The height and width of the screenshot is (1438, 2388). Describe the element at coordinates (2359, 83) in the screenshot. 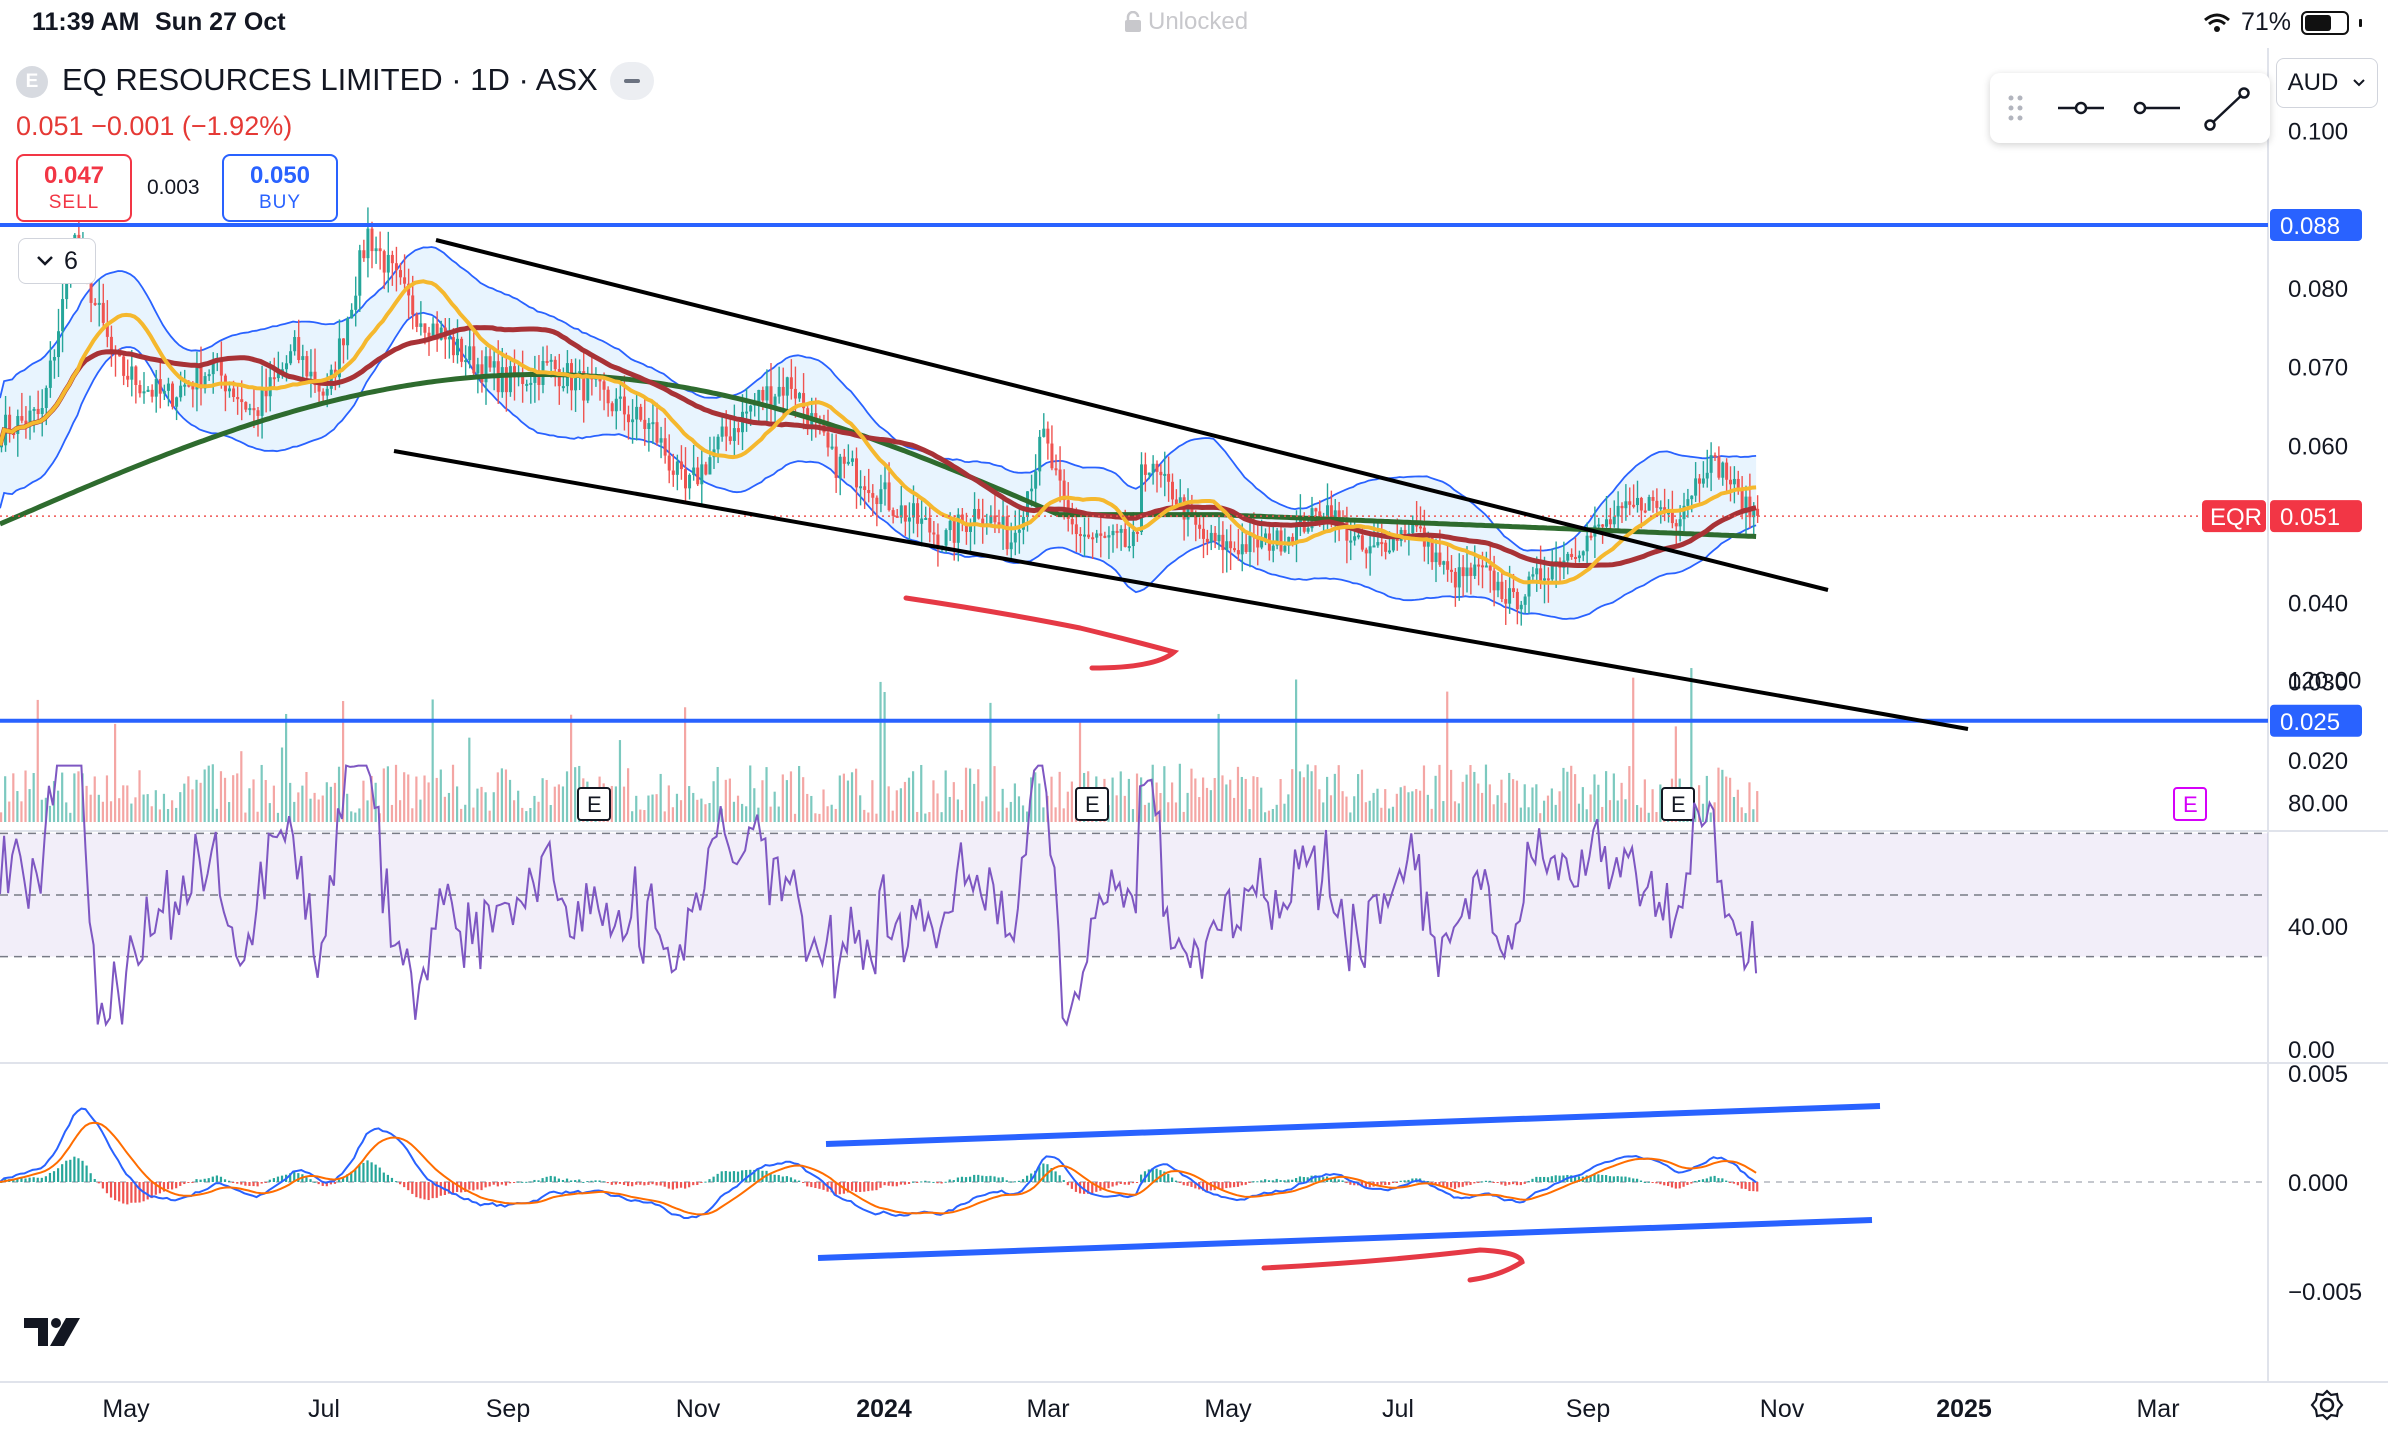

I see `chevron-down-icon` at that location.